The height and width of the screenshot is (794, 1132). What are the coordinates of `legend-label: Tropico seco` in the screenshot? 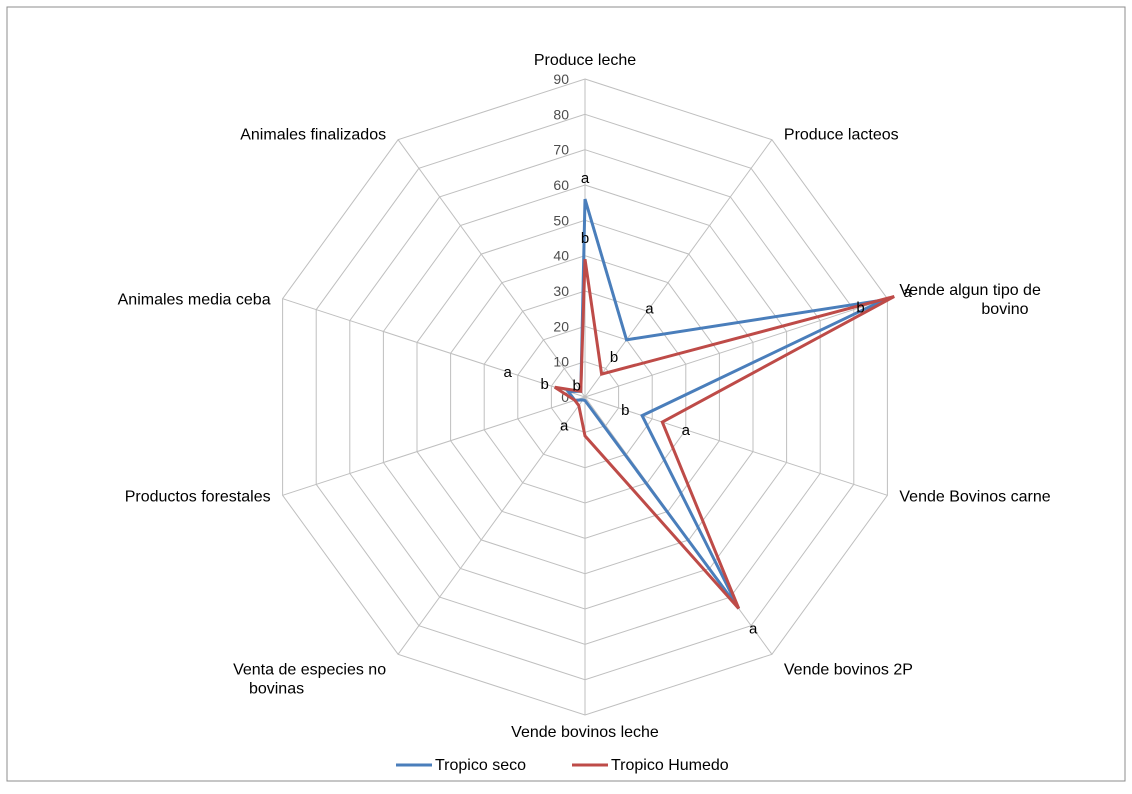 It's located at (480, 765).